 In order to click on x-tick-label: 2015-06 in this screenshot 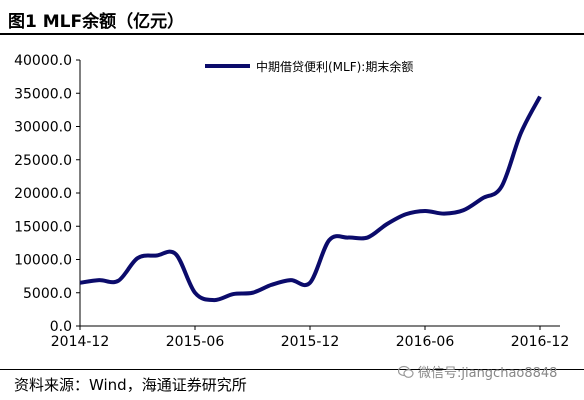, I will do `click(195, 342)`.